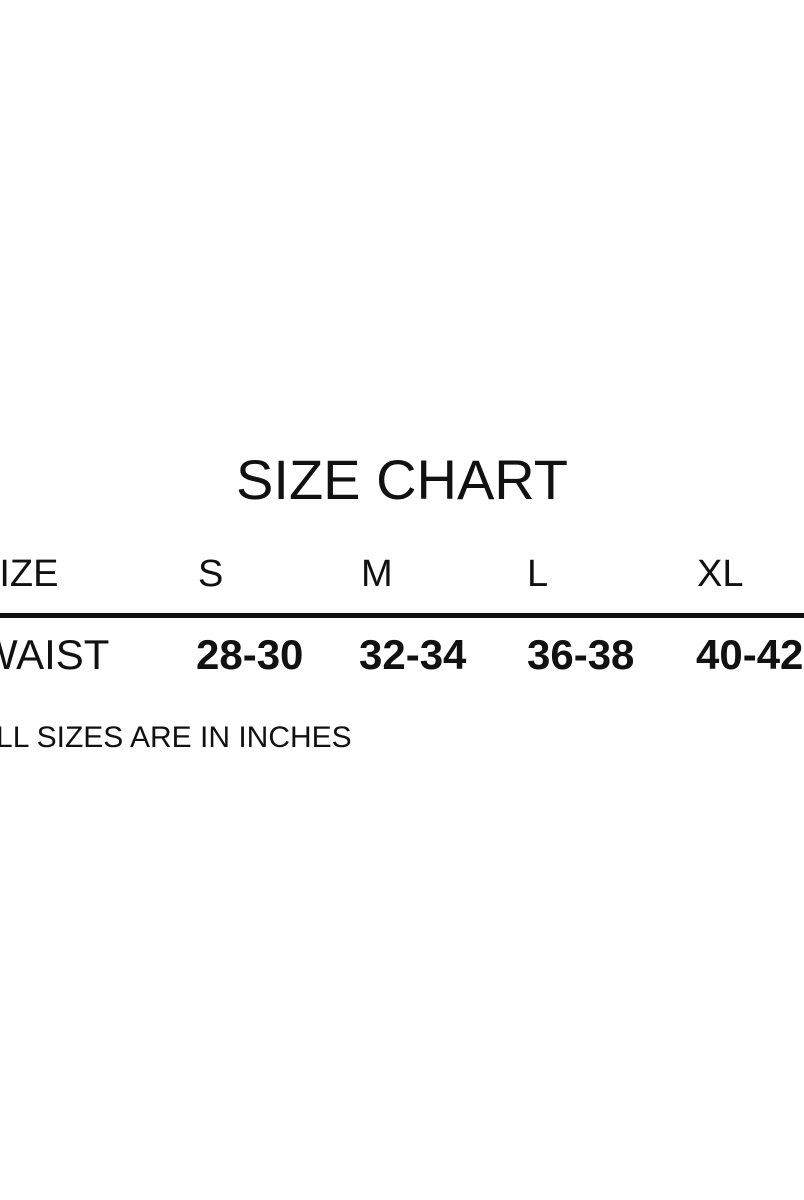 The image size is (804, 1200). I want to click on header-cell: SIZE, so click(29, 574).